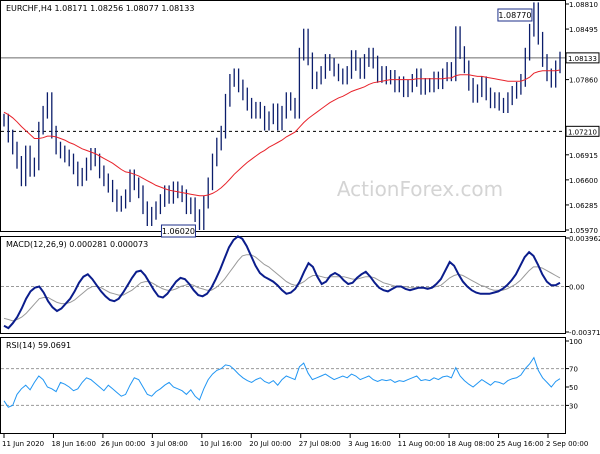 This screenshot has width=600, height=454. I want to click on price-tick-3: 1.07860, so click(583, 81).